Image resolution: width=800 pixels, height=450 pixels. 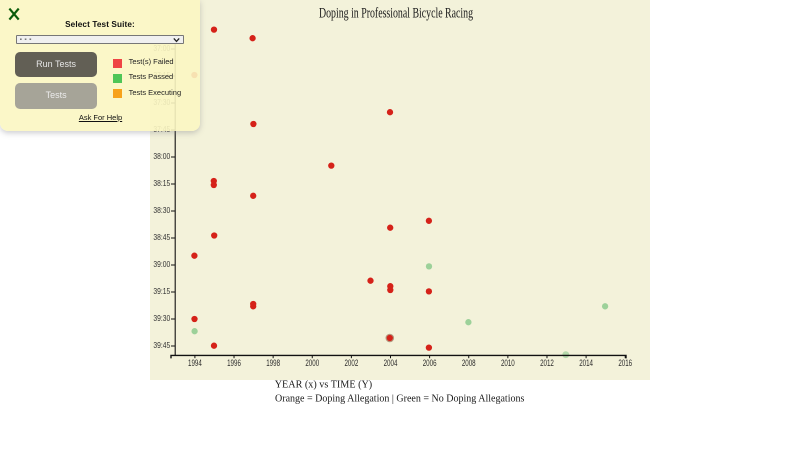 I want to click on svg-text: 2010, so click(x=508, y=363).